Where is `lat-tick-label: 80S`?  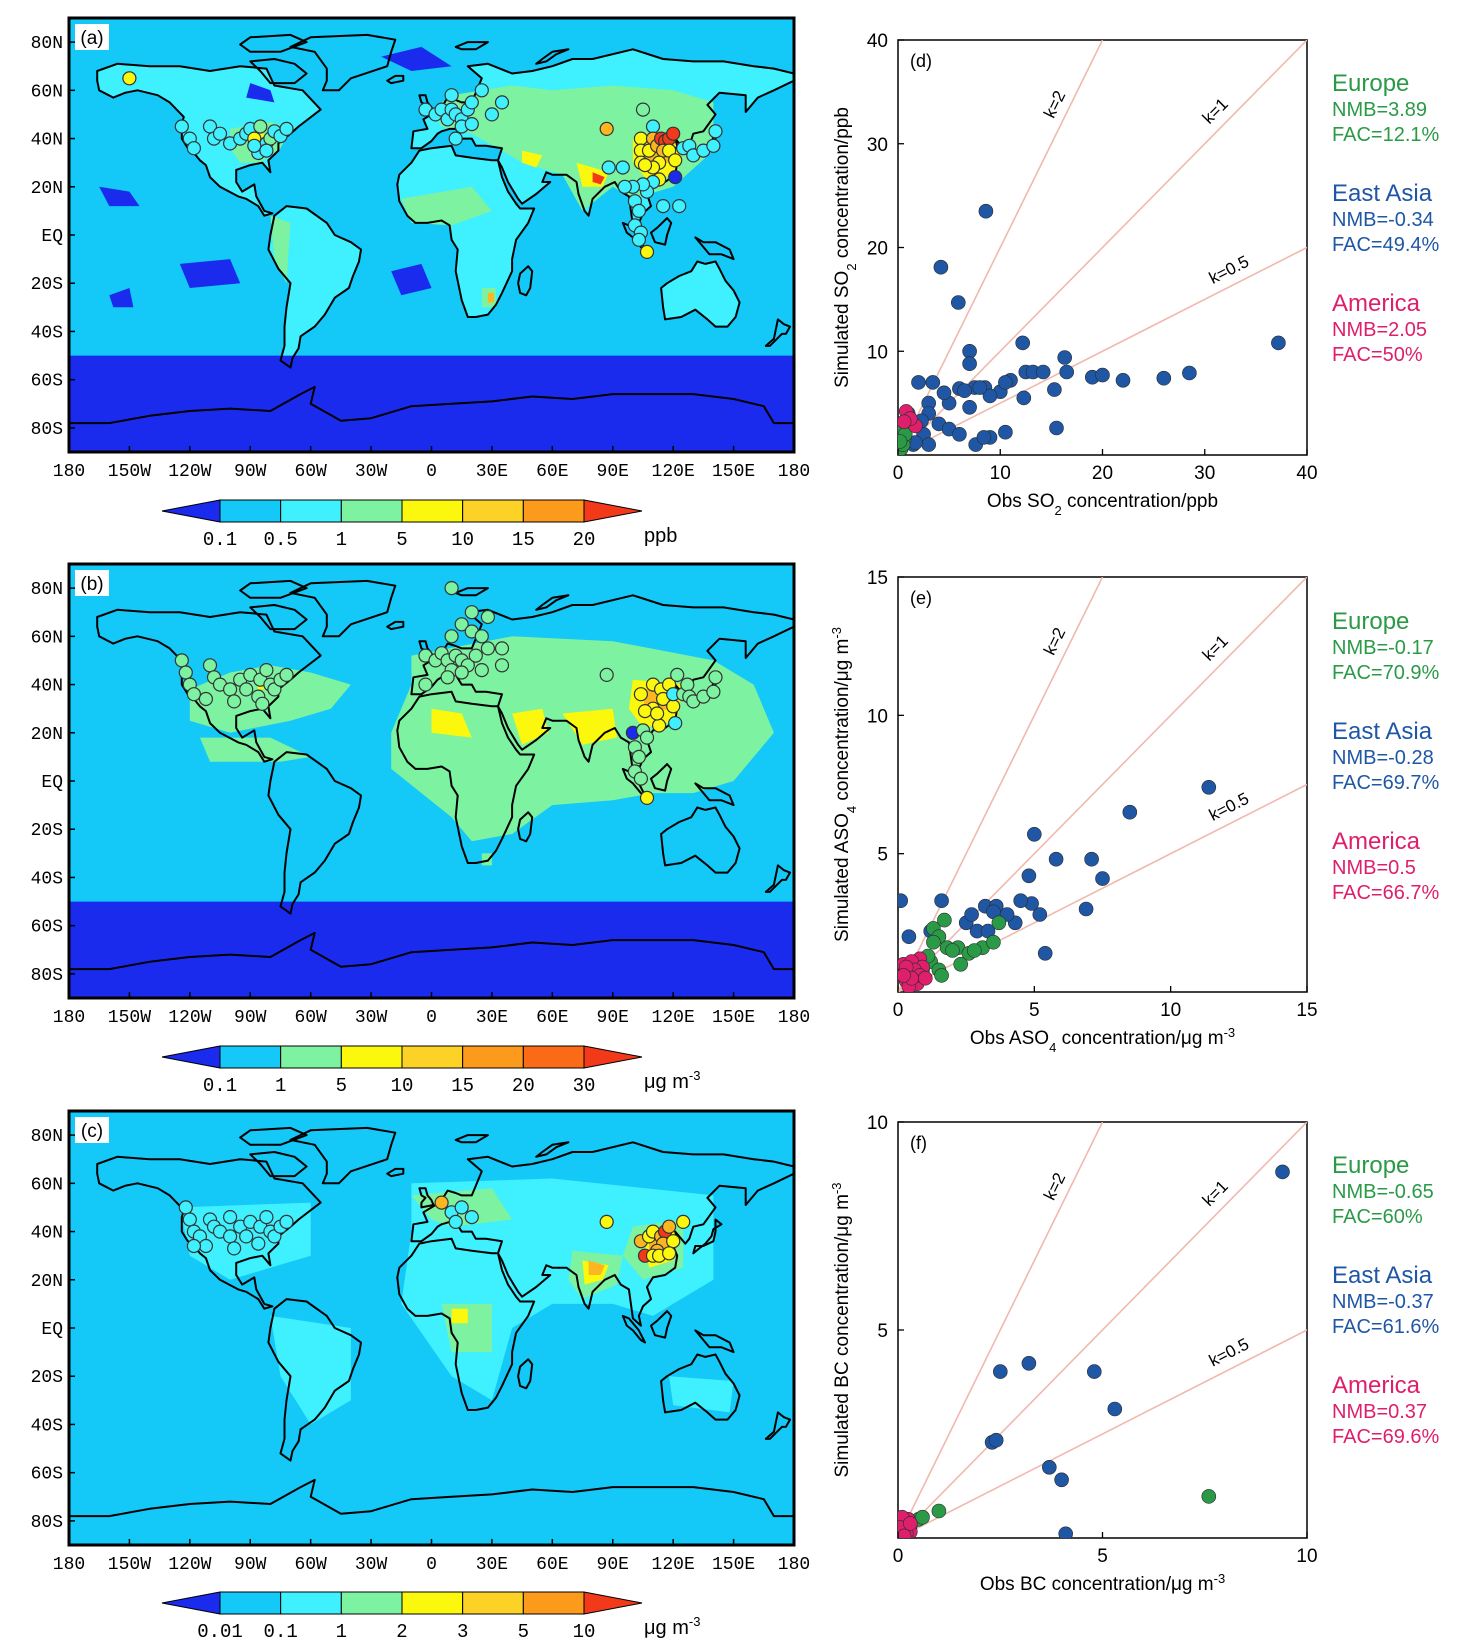
lat-tick-label: 80S is located at coordinates (47, 430).